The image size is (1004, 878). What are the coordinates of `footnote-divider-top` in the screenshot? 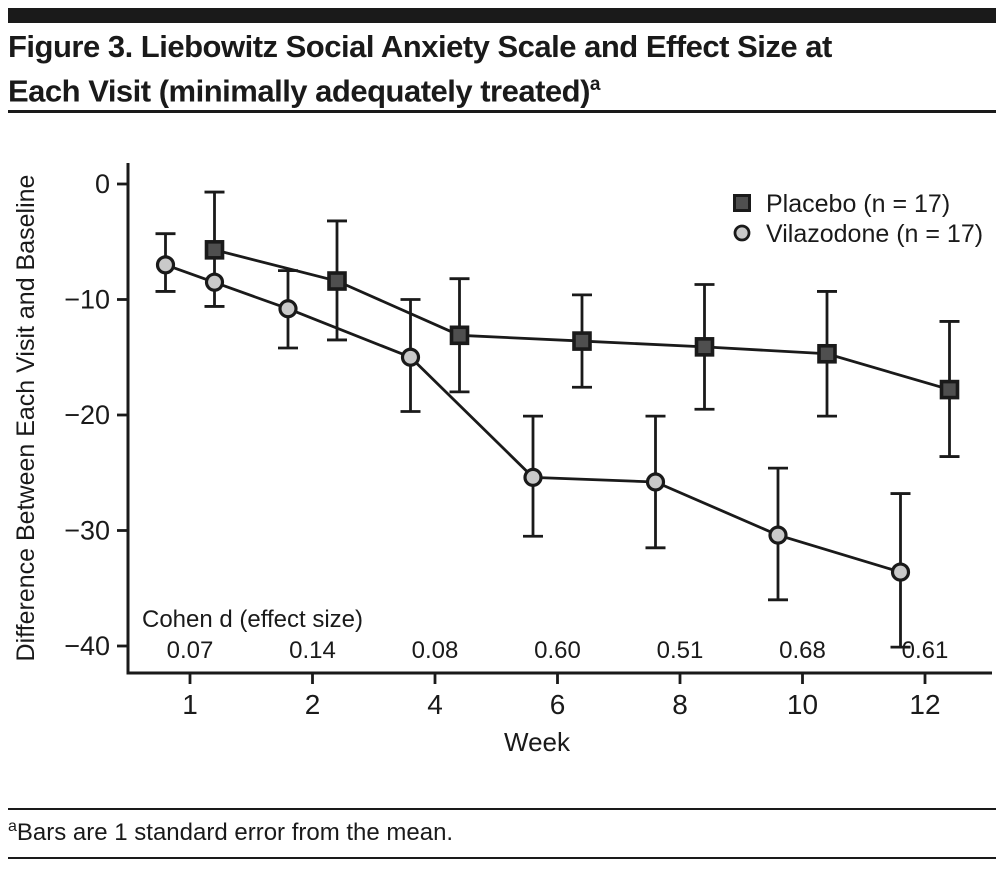 It's located at (502, 809).